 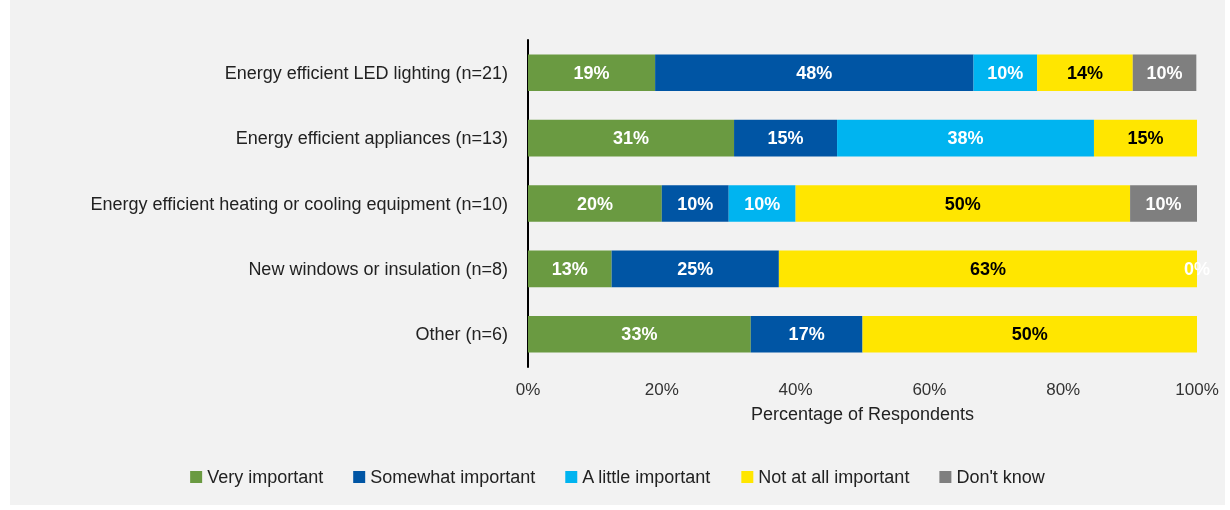 I want to click on data-label: 38%, so click(x=965, y=138).